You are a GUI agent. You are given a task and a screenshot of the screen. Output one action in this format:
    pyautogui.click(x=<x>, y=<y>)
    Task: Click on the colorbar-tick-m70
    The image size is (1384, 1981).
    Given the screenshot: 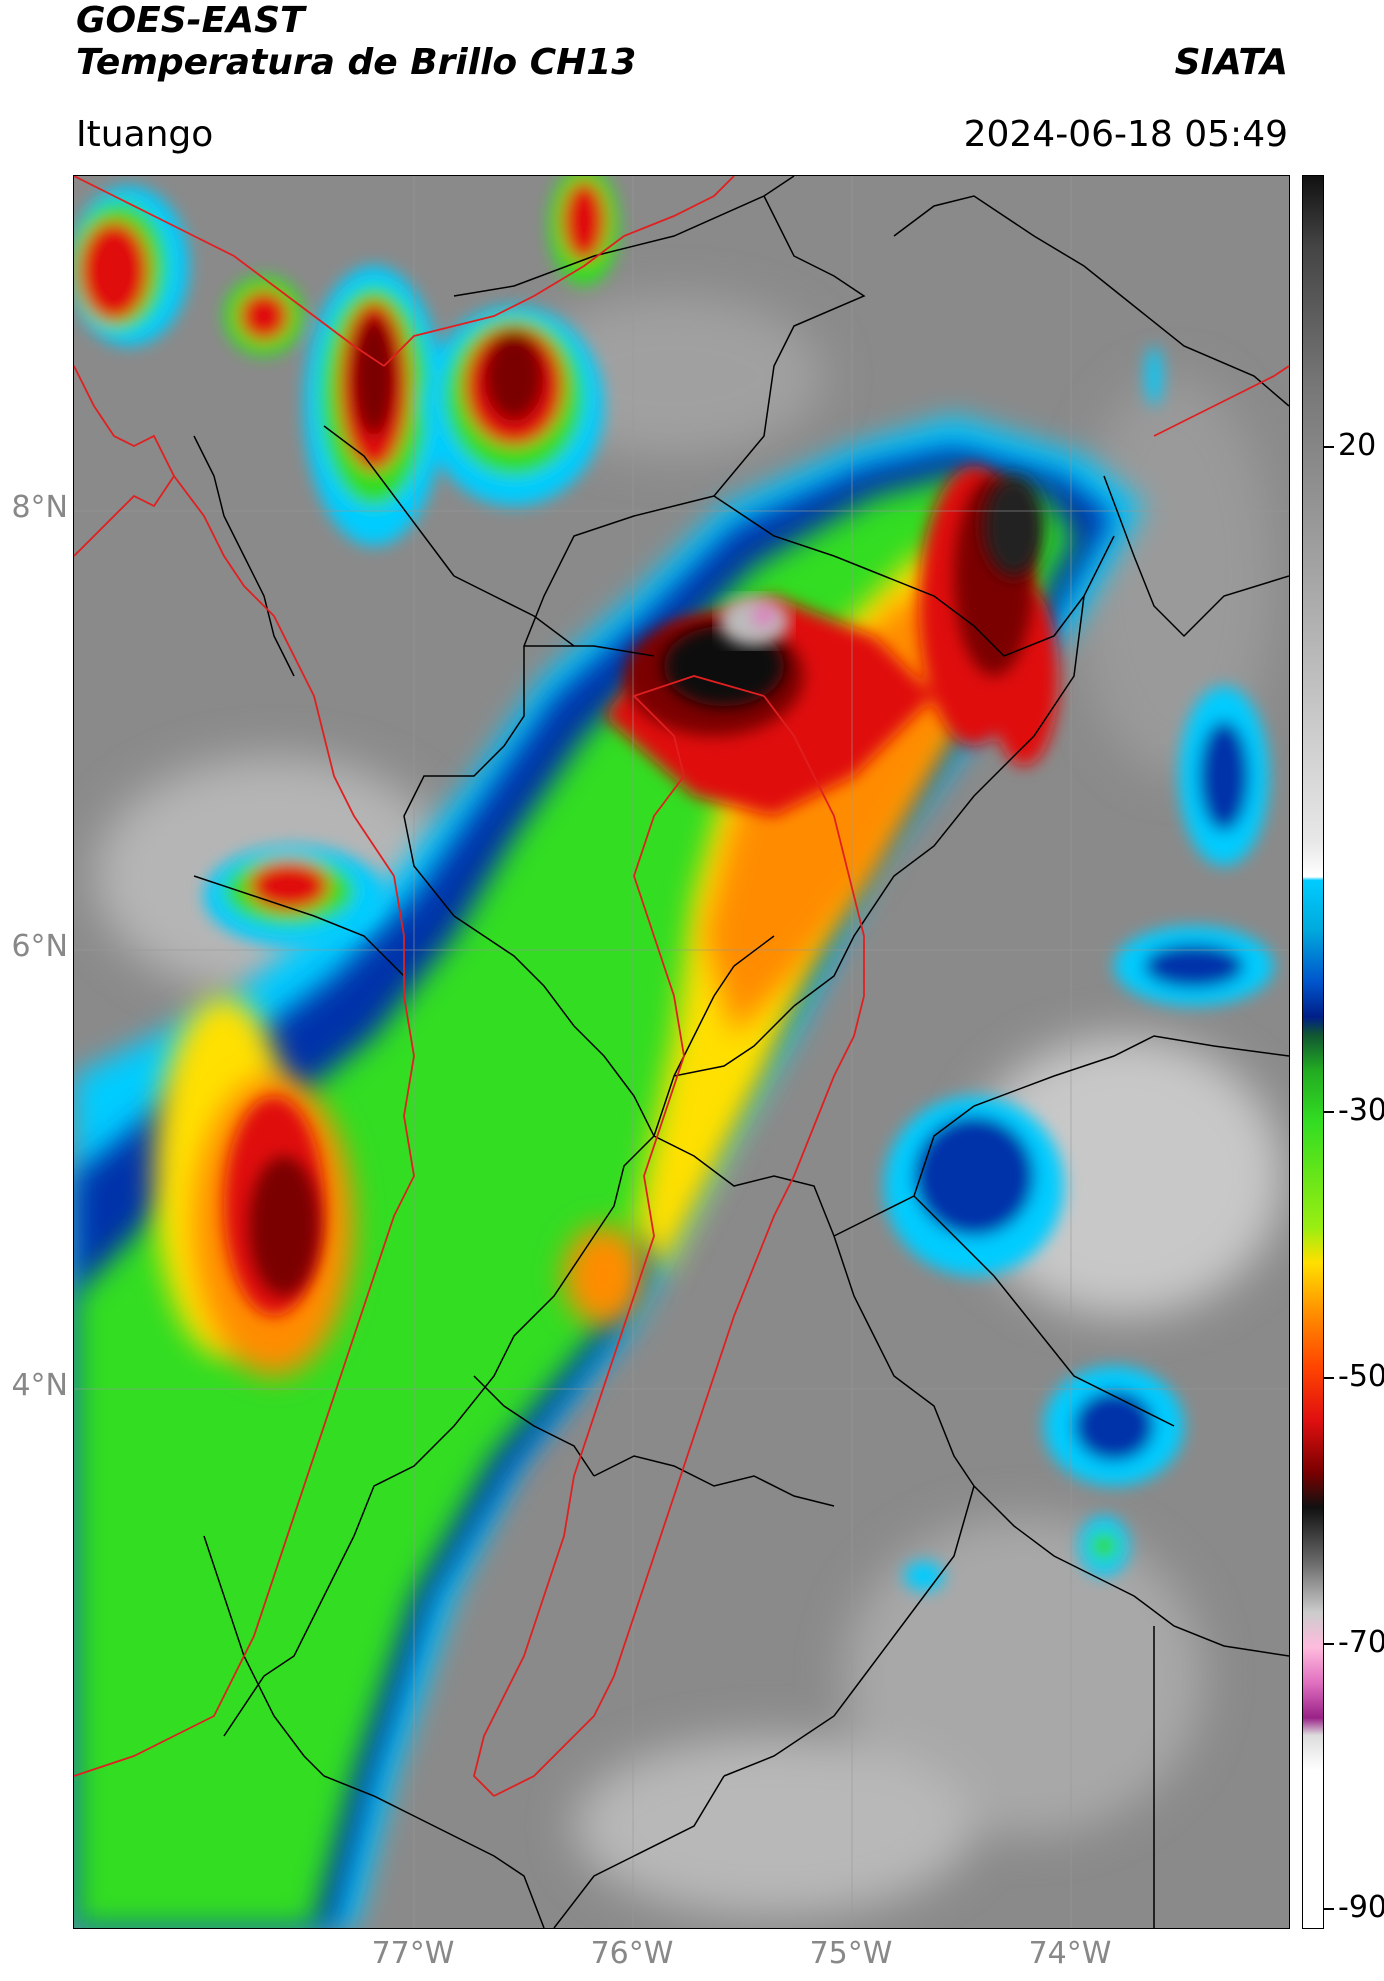 What is the action you would take?
    pyautogui.click(x=1329, y=1644)
    